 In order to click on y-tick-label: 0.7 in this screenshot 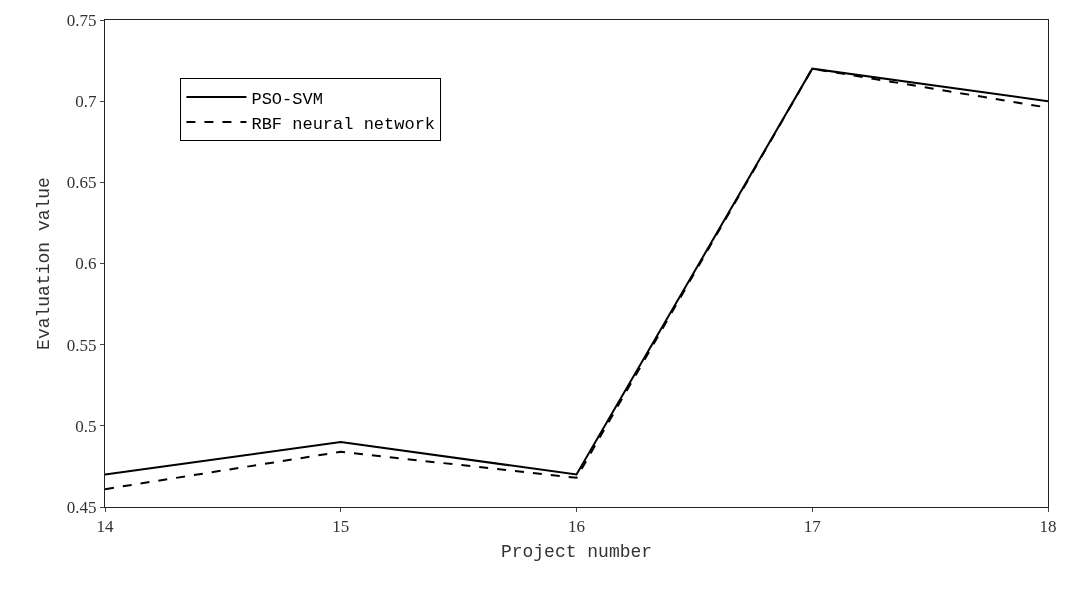, I will do `click(86, 102)`.